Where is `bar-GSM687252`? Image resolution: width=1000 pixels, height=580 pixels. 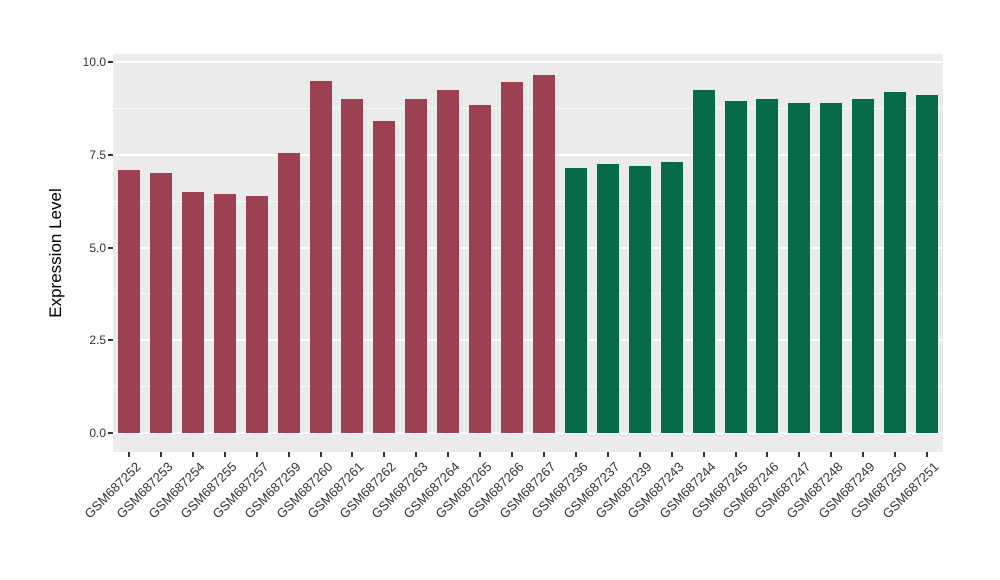 bar-GSM687252 is located at coordinates (128, 301).